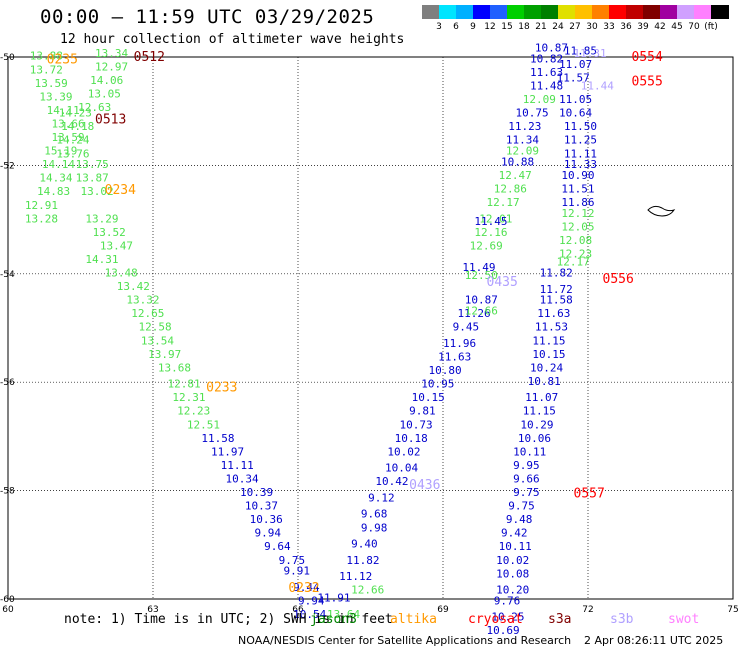 This screenshot has width=740, height=650. I want to click on colorbar-label: 45, so click(677, 27).